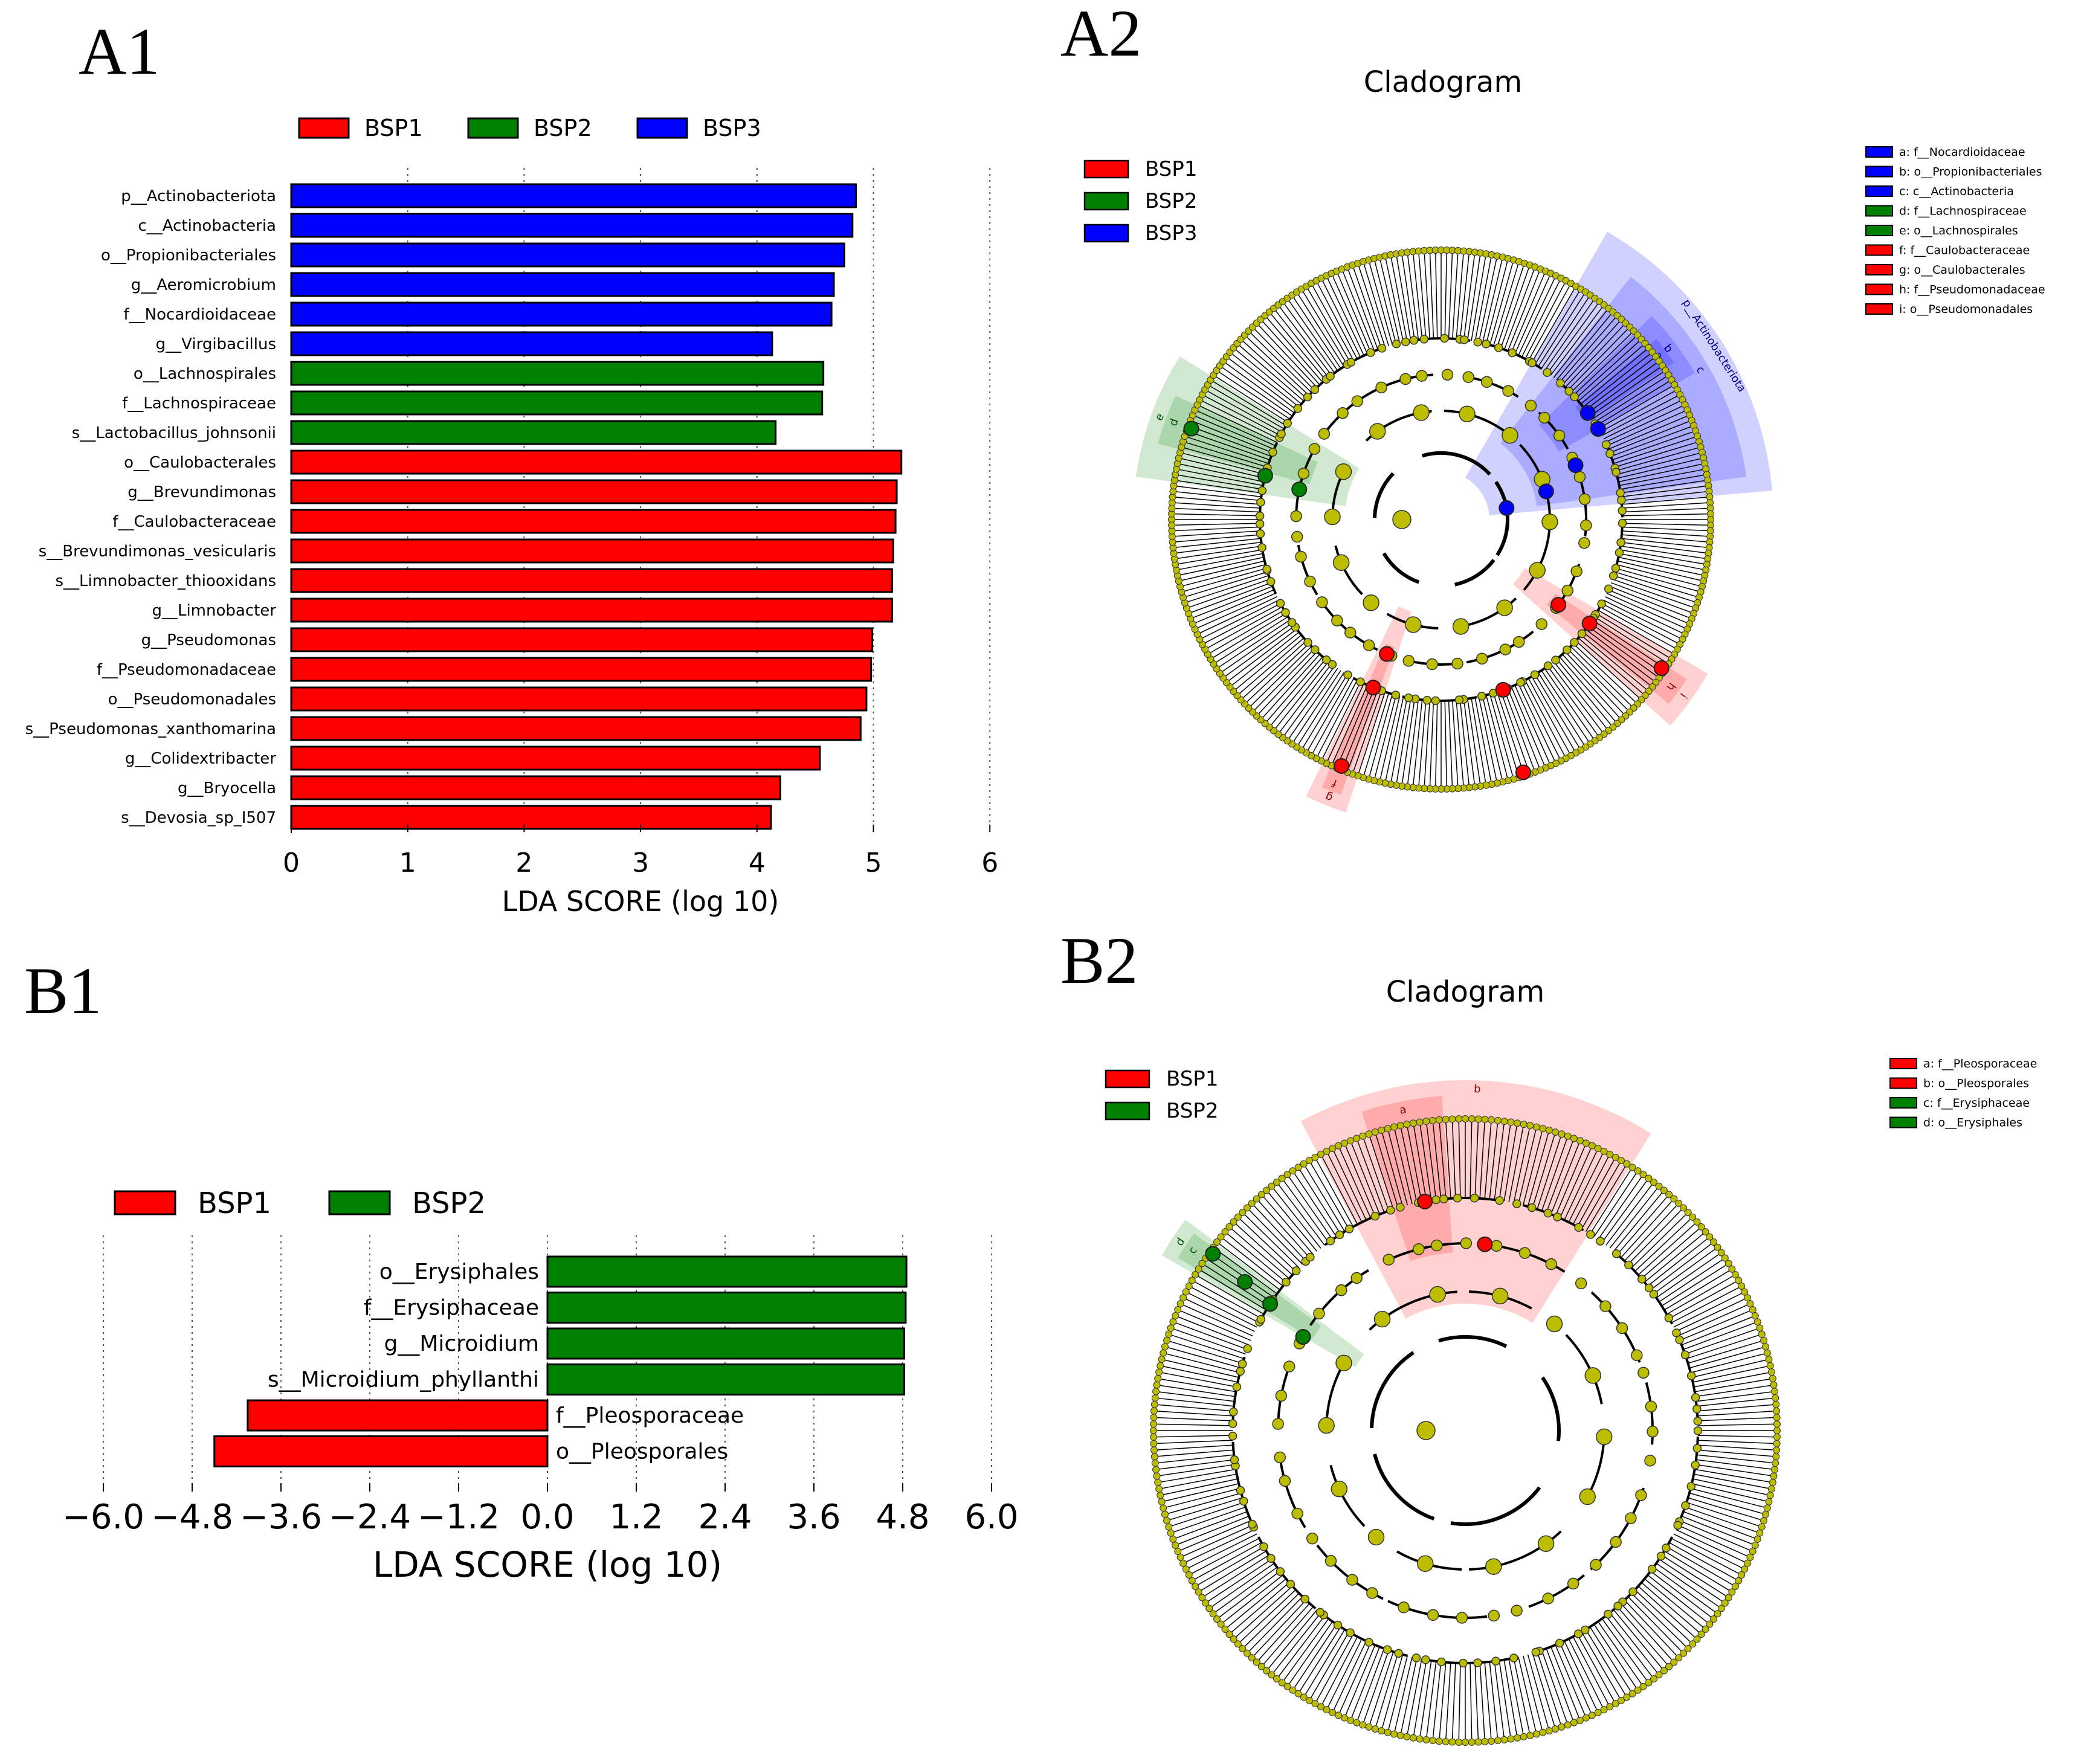  Describe the element at coordinates (1465, 992) in the screenshot. I see `b2-title: Cladogram` at that location.